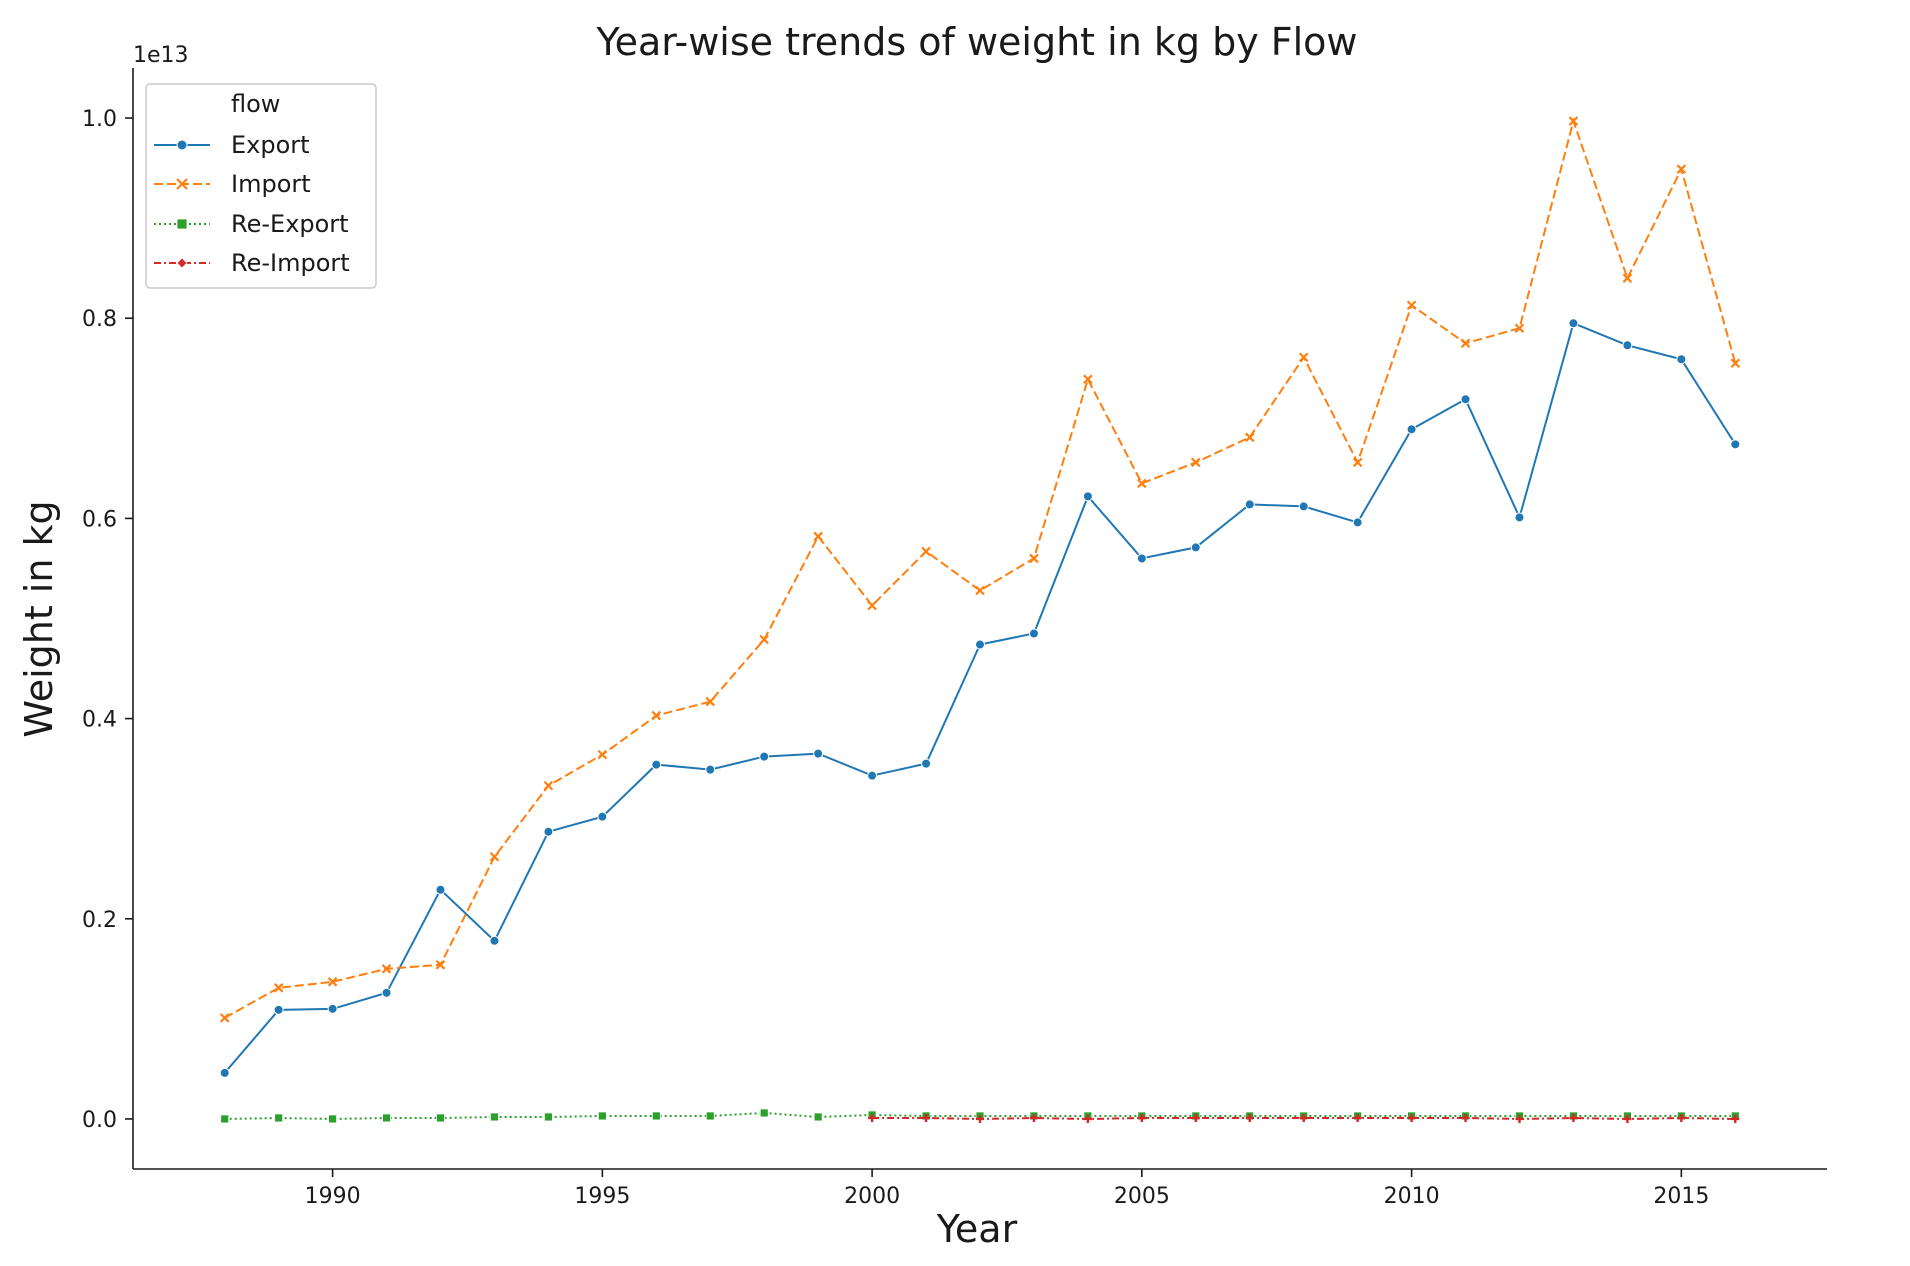  I want to click on legend-label: Re-Export, so click(290, 224).